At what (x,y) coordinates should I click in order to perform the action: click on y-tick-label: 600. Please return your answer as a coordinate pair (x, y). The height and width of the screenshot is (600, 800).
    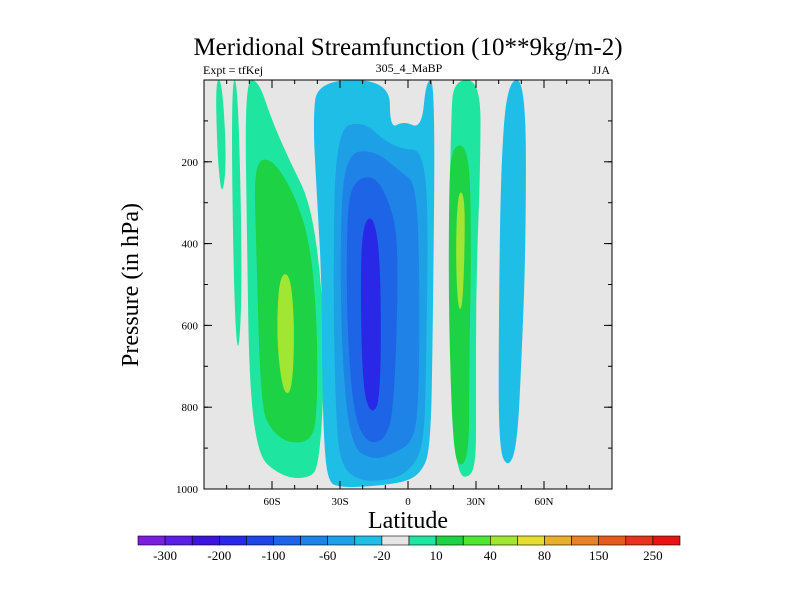
    Looking at the image, I should click on (190, 326).